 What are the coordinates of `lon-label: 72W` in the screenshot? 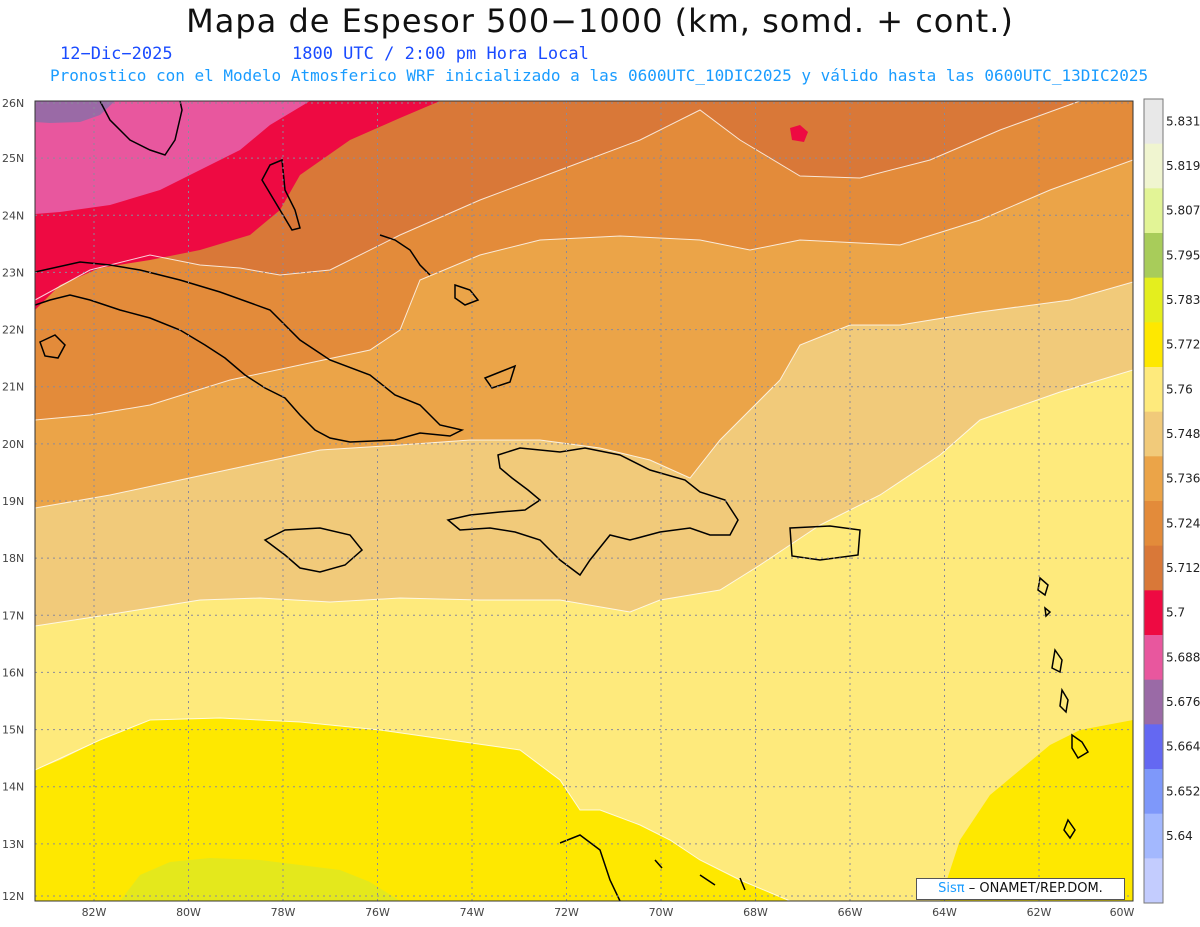 It's located at (566, 912).